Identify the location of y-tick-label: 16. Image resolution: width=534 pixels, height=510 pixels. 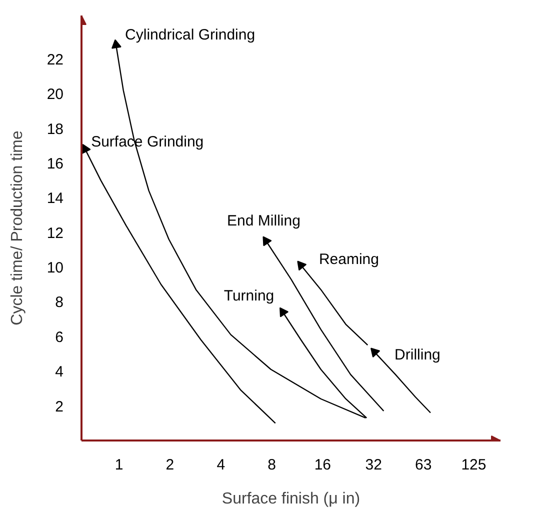
(55, 163).